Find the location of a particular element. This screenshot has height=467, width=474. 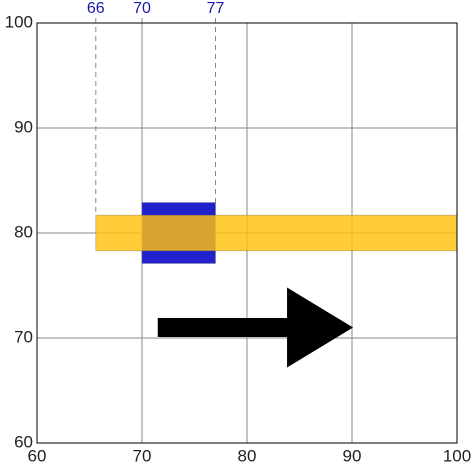

y-tick-label: 80 is located at coordinates (23, 231).